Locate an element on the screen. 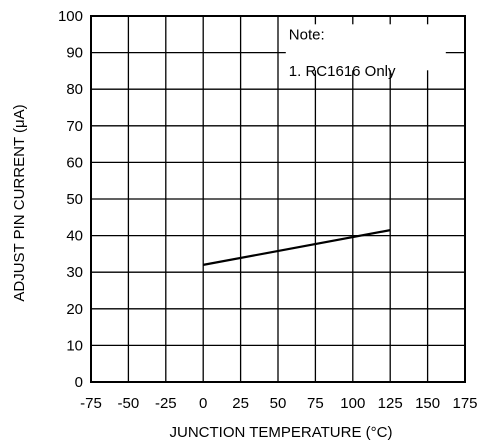 Image resolution: width=497 pixels, height=448 pixels. x-tick-label: 0 is located at coordinates (203, 403).